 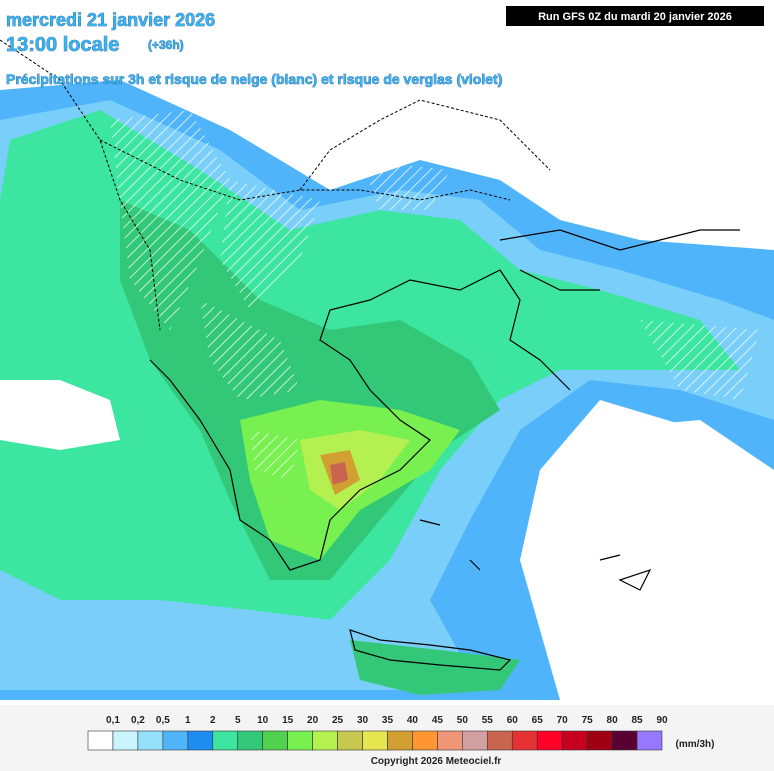 What do you see at coordinates (288, 720) in the screenshot?
I see `legend-label: 15` at bounding box center [288, 720].